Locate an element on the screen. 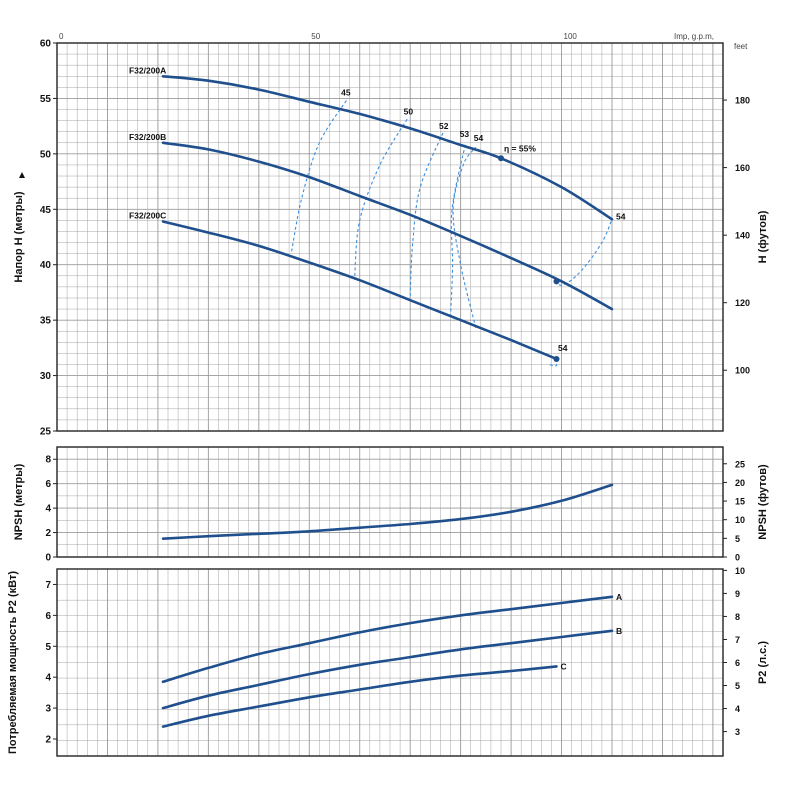  axis-arrow-icon is located at coordinates (22, 175).